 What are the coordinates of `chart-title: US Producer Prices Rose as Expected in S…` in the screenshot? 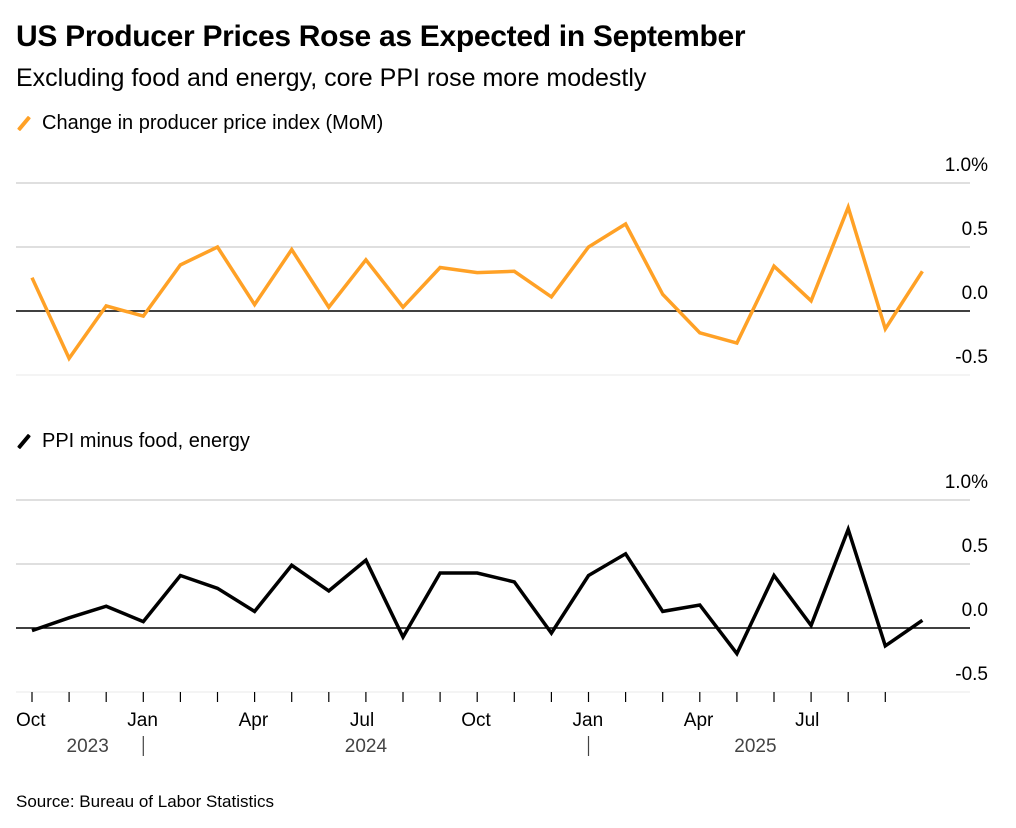 It's located at (381, 36).